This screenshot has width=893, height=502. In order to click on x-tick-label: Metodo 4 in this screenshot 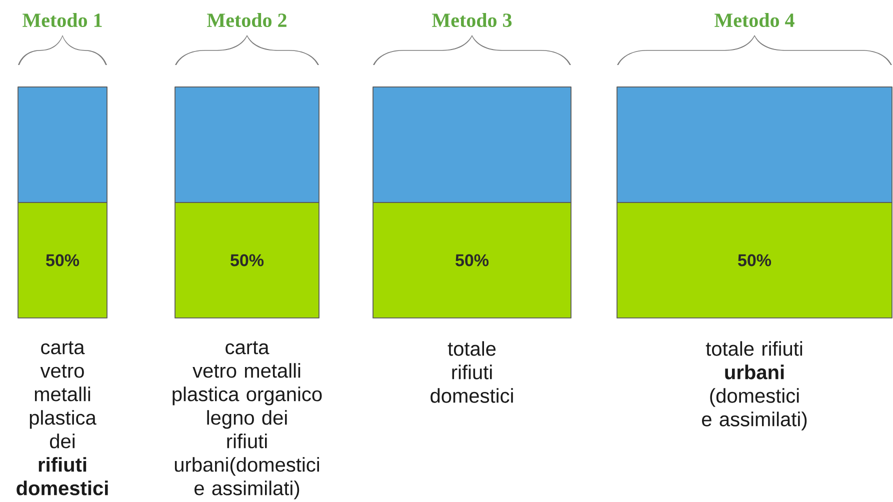, I will do `click(754, 20)`.